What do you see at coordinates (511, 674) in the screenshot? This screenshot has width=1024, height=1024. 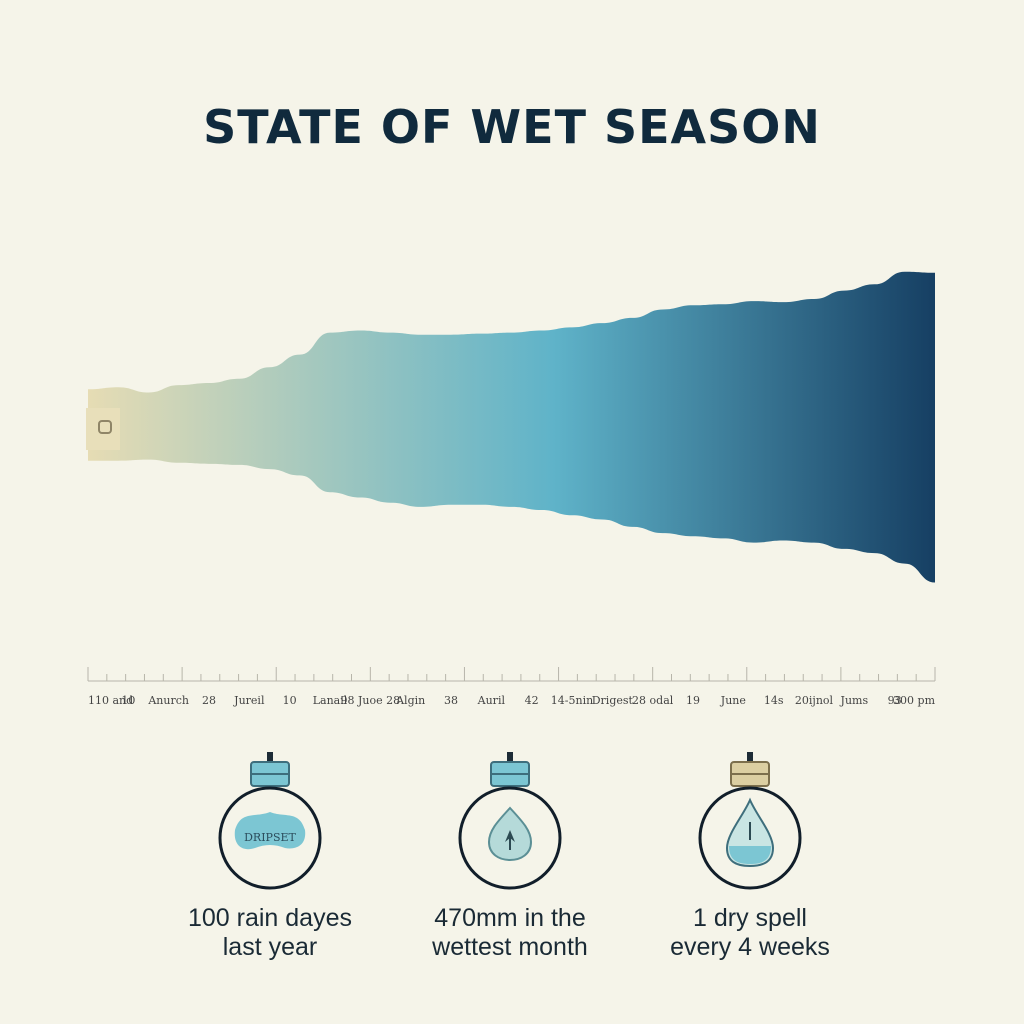 I see `x-axis-ticks` at bounding box center [511, 674].